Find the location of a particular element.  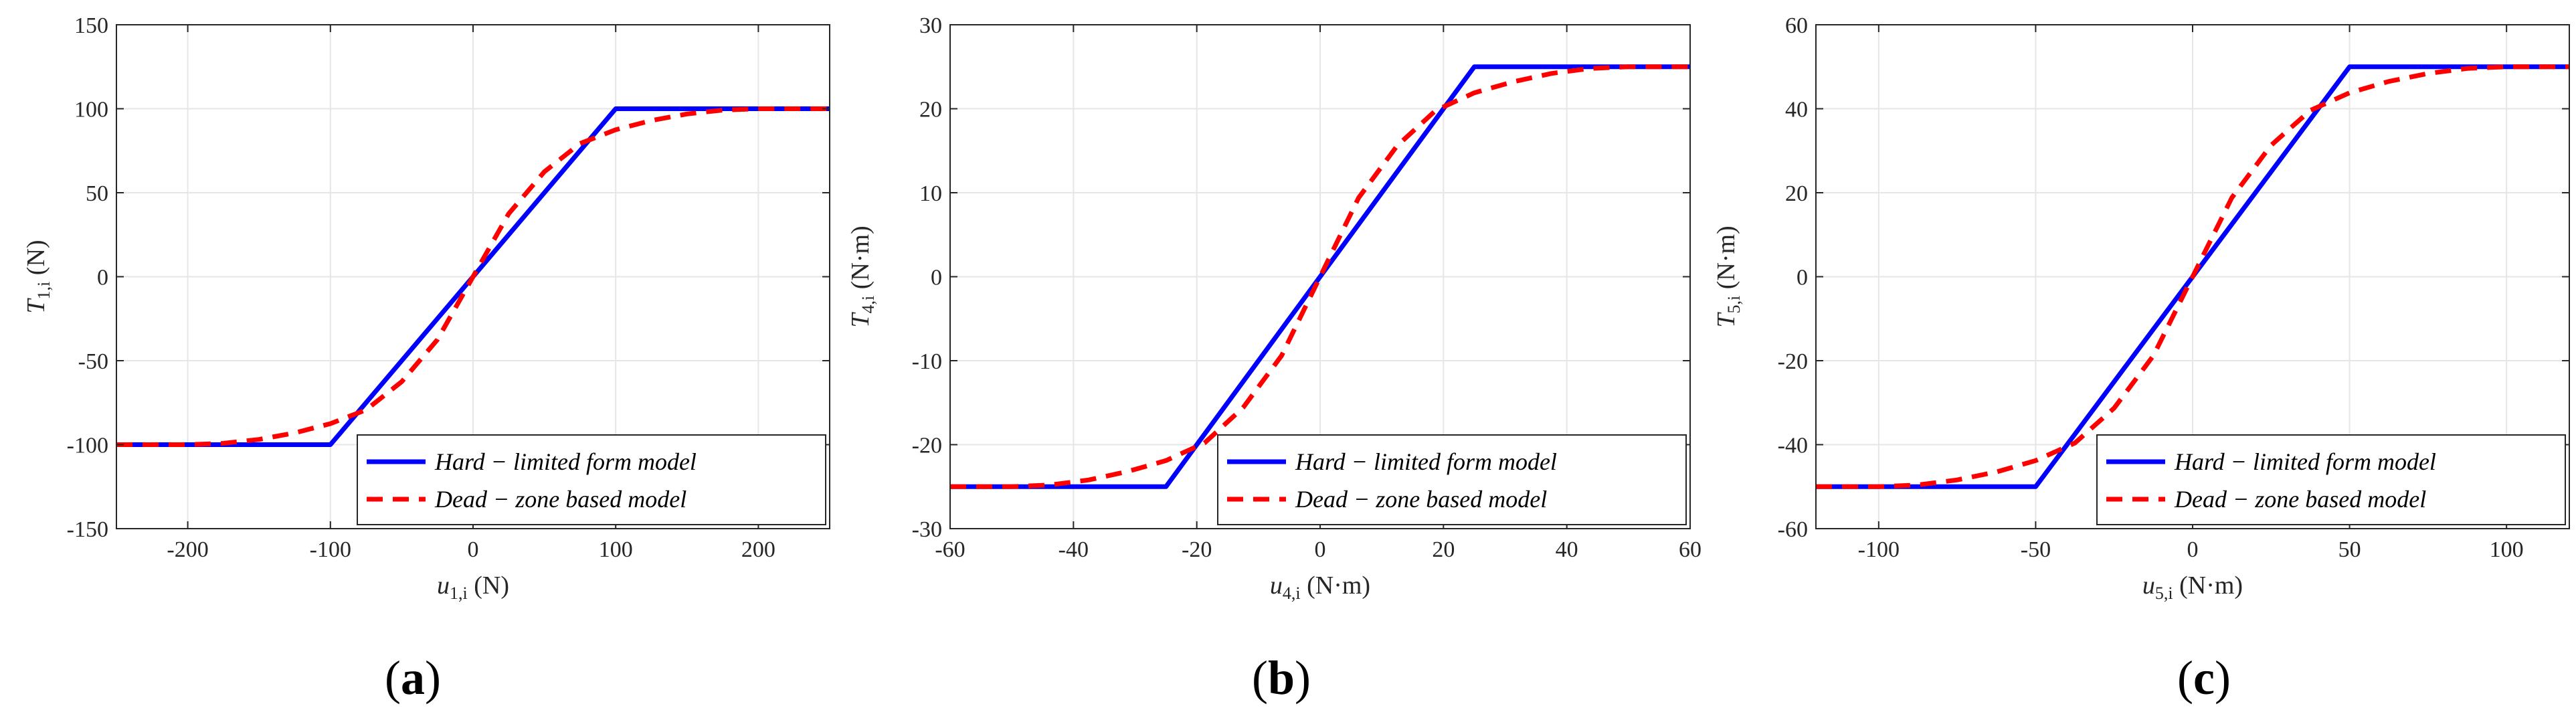

y-tick-label: -10 is located at coordinates (927, 361).